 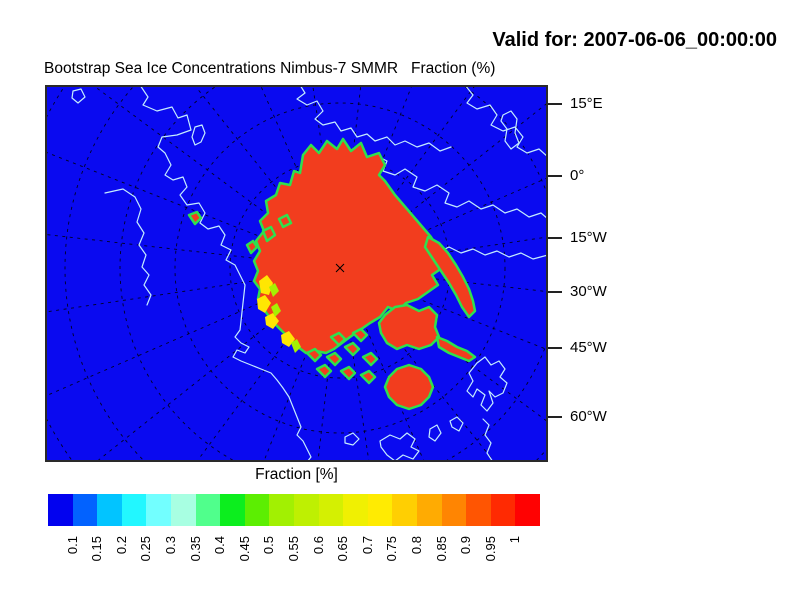 I want to click on colorbar-title: Fraction [%], so click(x=296, y=474).